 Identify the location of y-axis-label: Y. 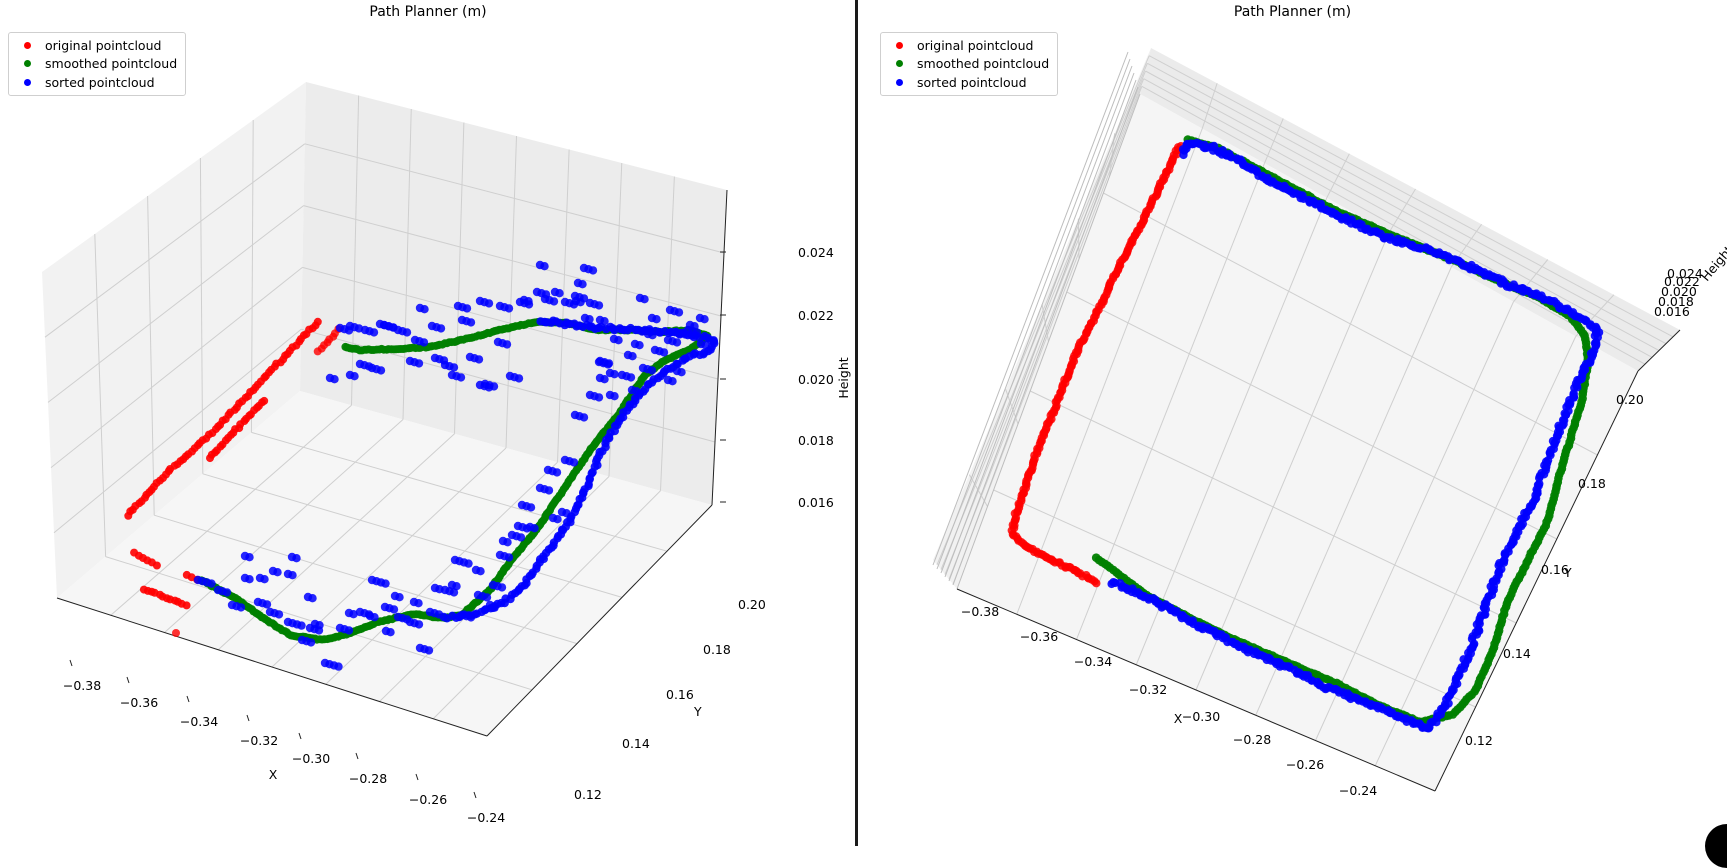
(697, 711).